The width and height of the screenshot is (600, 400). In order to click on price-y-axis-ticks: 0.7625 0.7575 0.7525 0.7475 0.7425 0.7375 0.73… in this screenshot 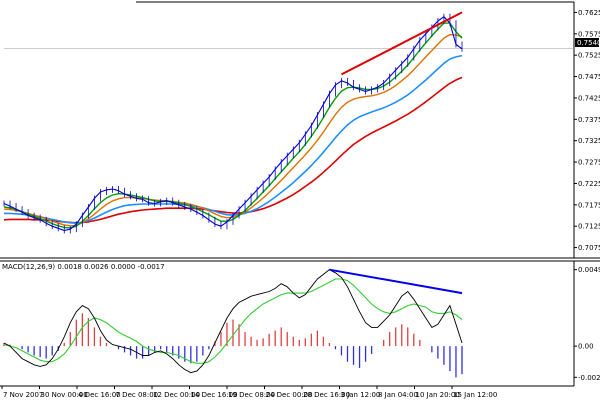, I will do `click(587, 130)`.